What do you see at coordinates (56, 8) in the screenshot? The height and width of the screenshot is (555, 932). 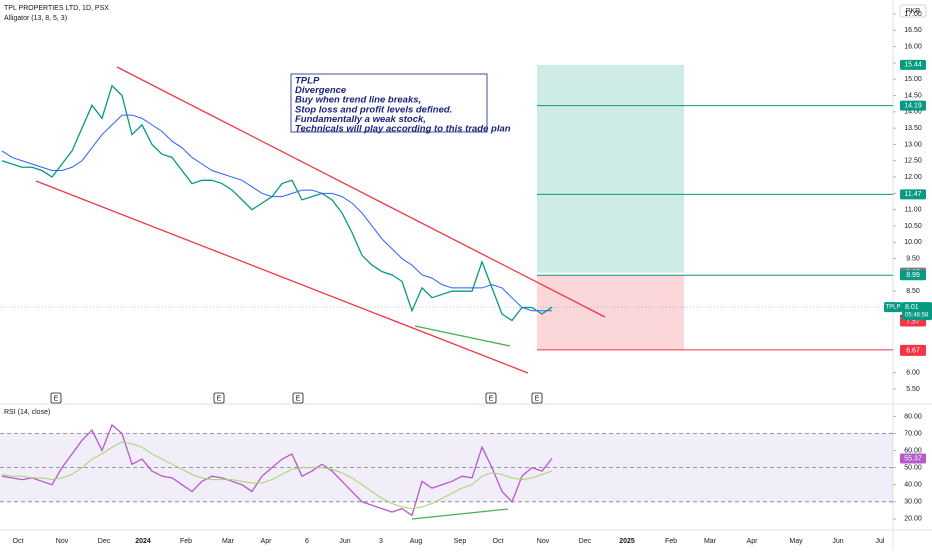 I see `header-title: TPL PROPERTIES LTD, 1D, PSX` at bounding box center [56, 8].